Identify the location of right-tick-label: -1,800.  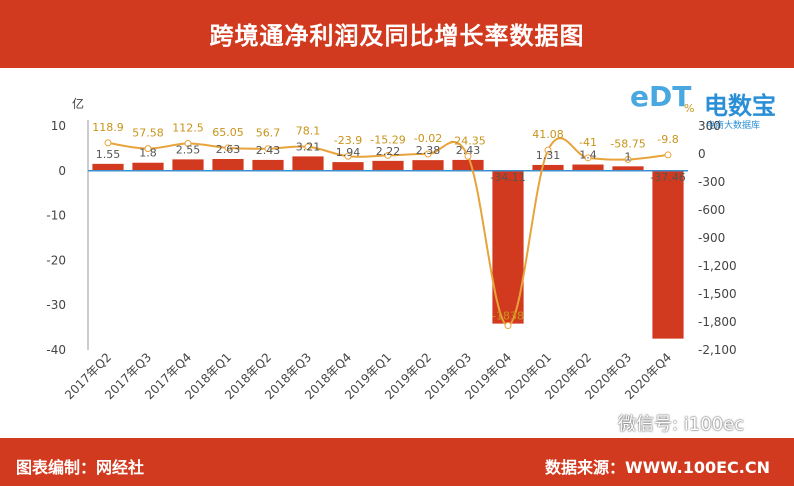
(717, 322).